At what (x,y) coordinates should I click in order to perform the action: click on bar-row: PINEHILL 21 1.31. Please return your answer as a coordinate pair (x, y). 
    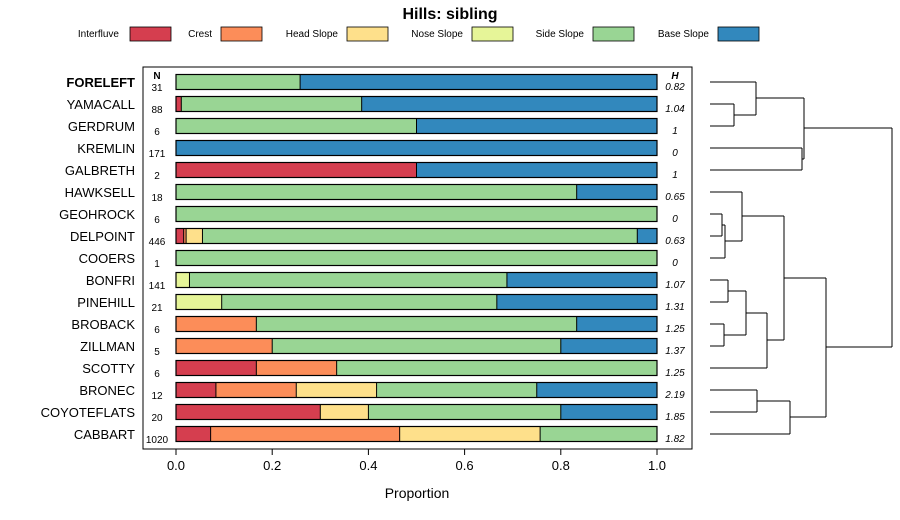
    Looking at the image, I should click on (381, 303).